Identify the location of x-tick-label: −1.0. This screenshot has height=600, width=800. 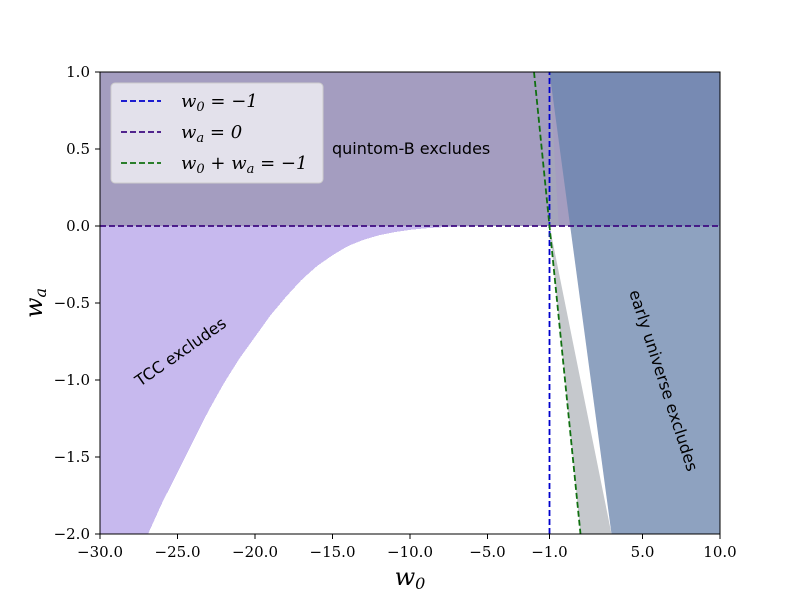
(549, 552).